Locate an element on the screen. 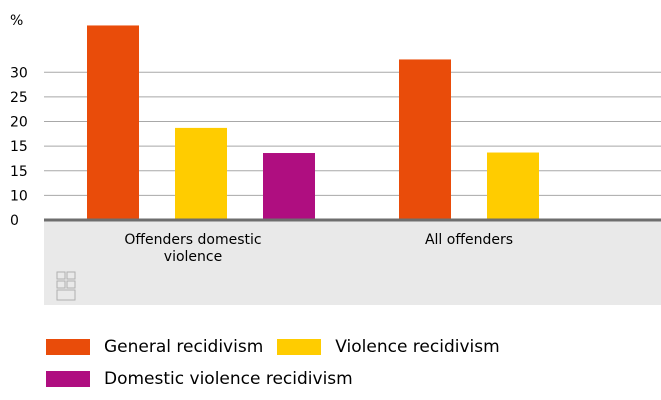 The height and width of the screenshot is (400, 661). logo-icon is located at coordinates (66, 286).